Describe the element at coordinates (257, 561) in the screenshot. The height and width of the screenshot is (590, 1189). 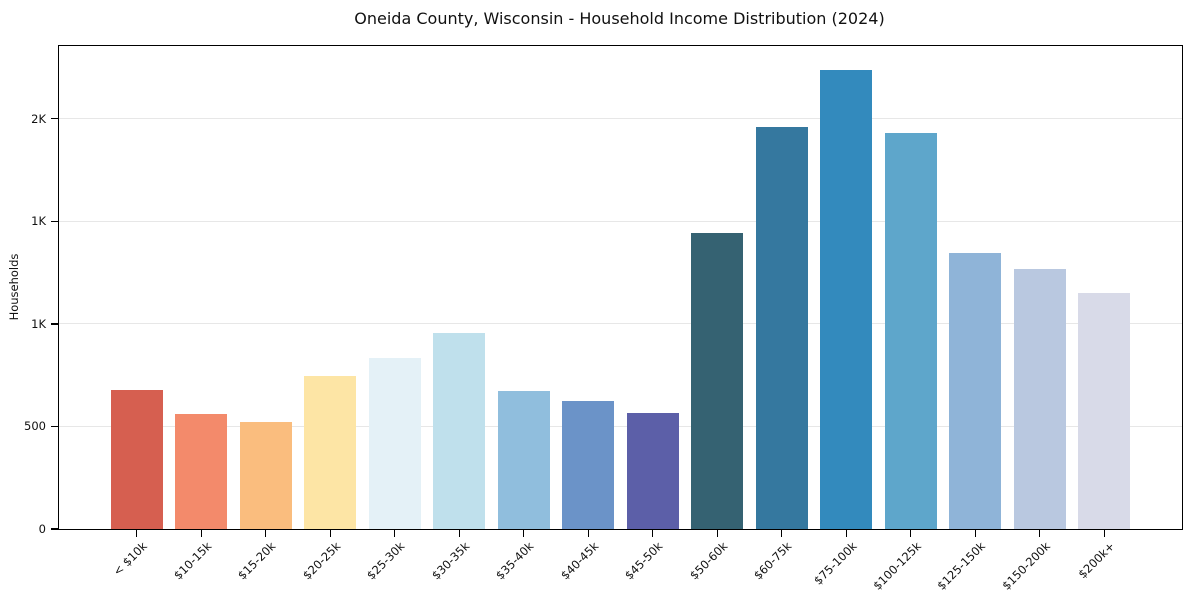
I see `x-tick-label: $15-20k` at that location.